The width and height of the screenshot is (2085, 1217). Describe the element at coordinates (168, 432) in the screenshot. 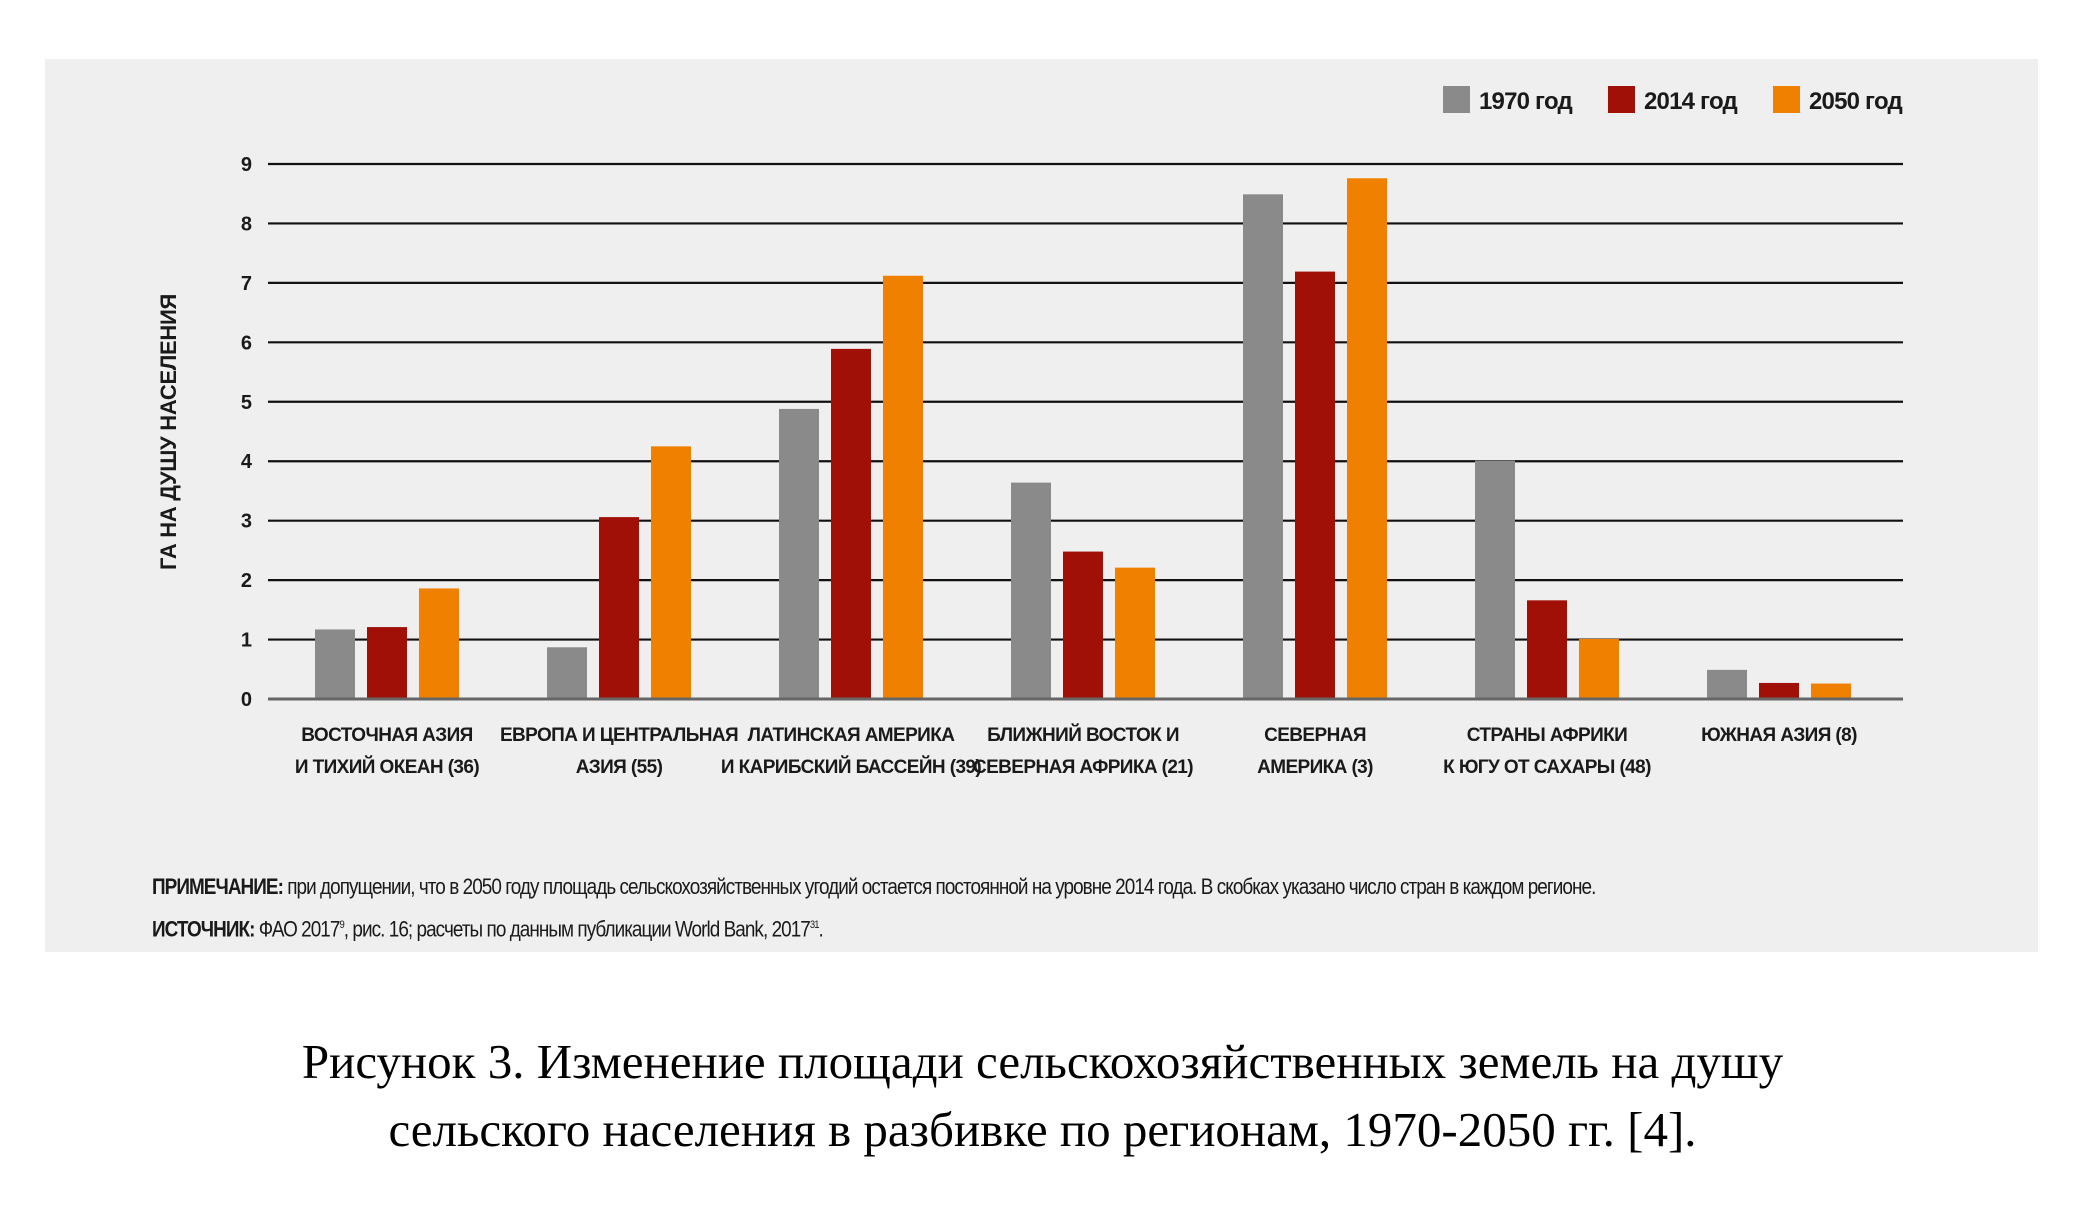

I see `y-axis-label: ГА НА ДУШУ НАСЕЛЕНИЯ` at that location.